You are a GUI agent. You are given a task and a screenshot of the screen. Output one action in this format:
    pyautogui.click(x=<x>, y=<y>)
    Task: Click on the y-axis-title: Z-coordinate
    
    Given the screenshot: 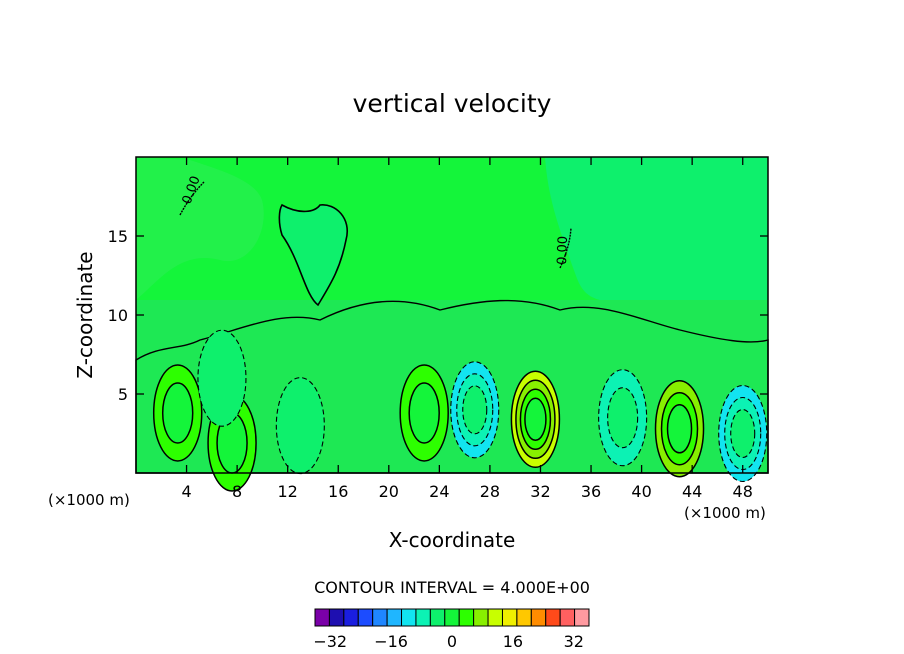 What is the action you would take?
    pyautogui.click(x=85, y=314)
    